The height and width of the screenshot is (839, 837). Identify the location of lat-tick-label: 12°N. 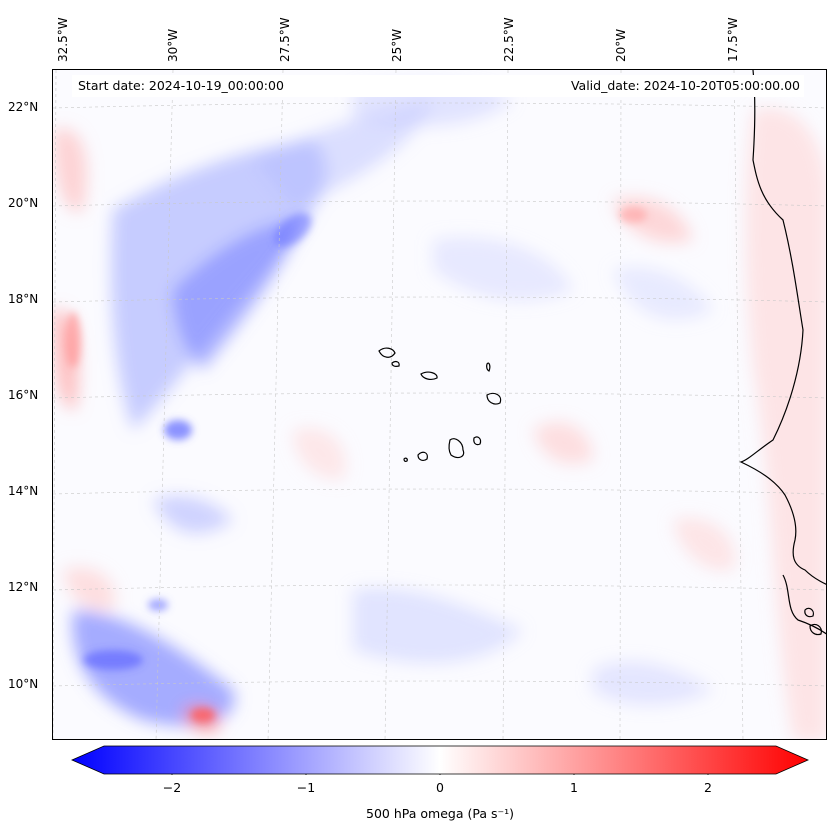
(23, 587).